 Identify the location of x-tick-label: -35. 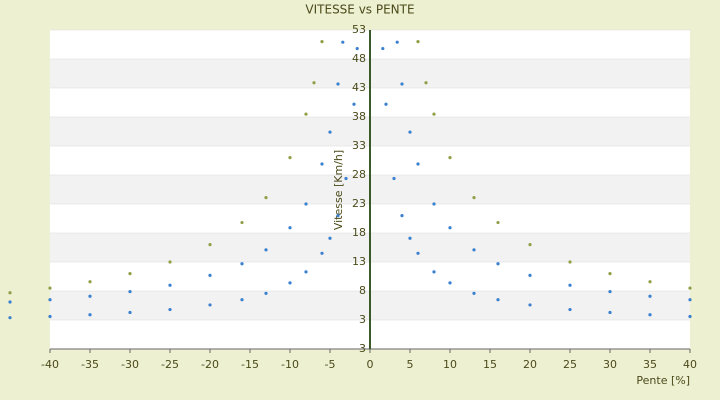
(90, 364).